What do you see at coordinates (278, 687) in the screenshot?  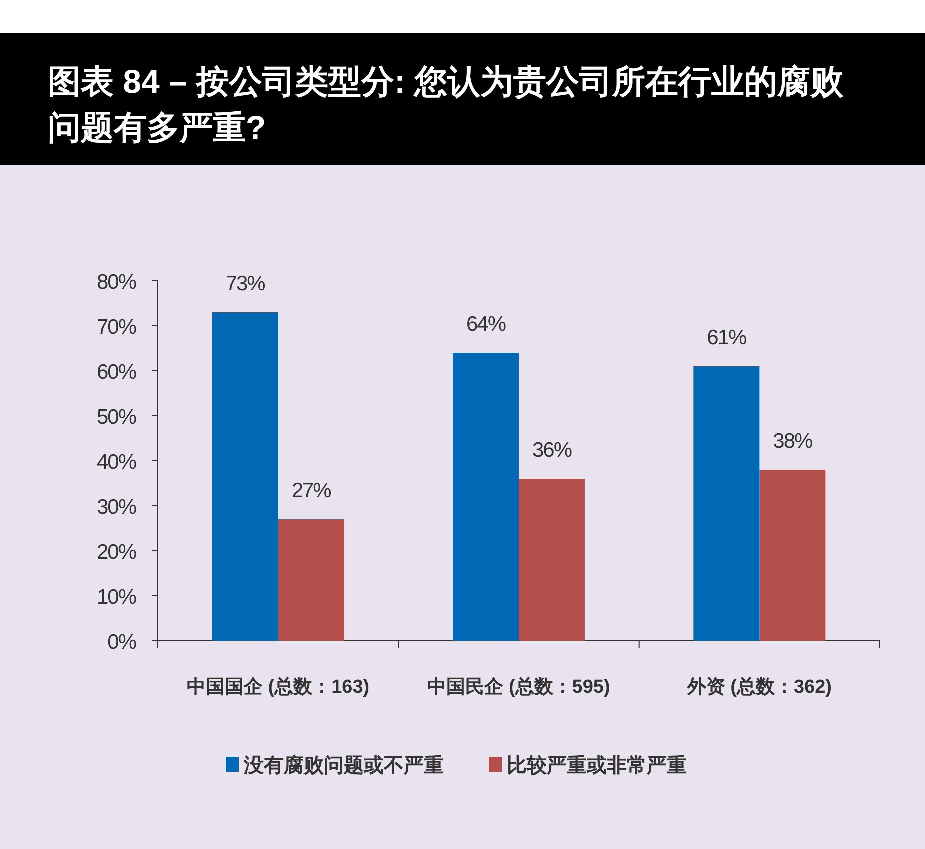 I see `x-tick-label: 中国国企 (总数：163)` at bounding box center [278, 687].